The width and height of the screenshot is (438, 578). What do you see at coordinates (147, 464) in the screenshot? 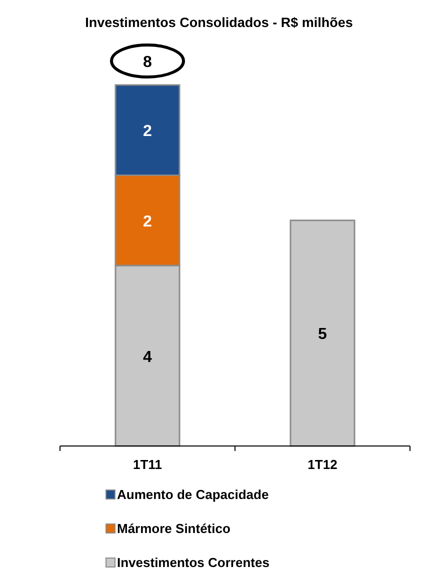
I see `x-tick-label: 1T11` at bounding box center [147, 464].